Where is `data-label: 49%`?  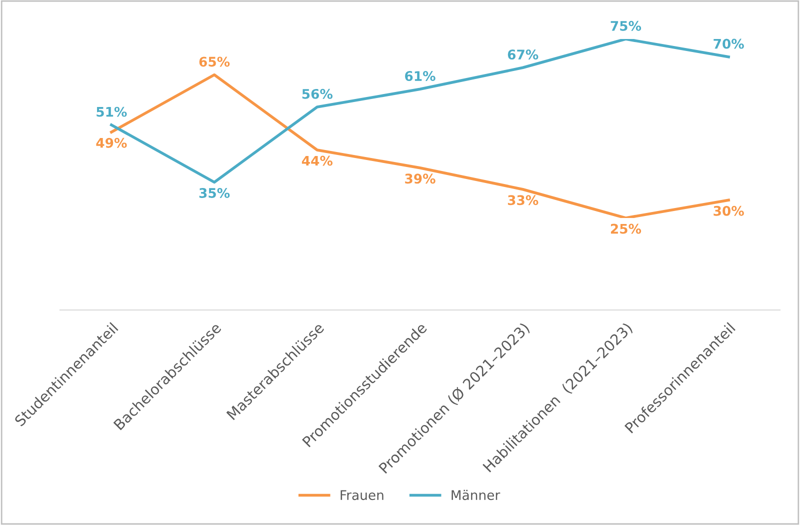 data-label: 49% is located at coordinates (111, 143).